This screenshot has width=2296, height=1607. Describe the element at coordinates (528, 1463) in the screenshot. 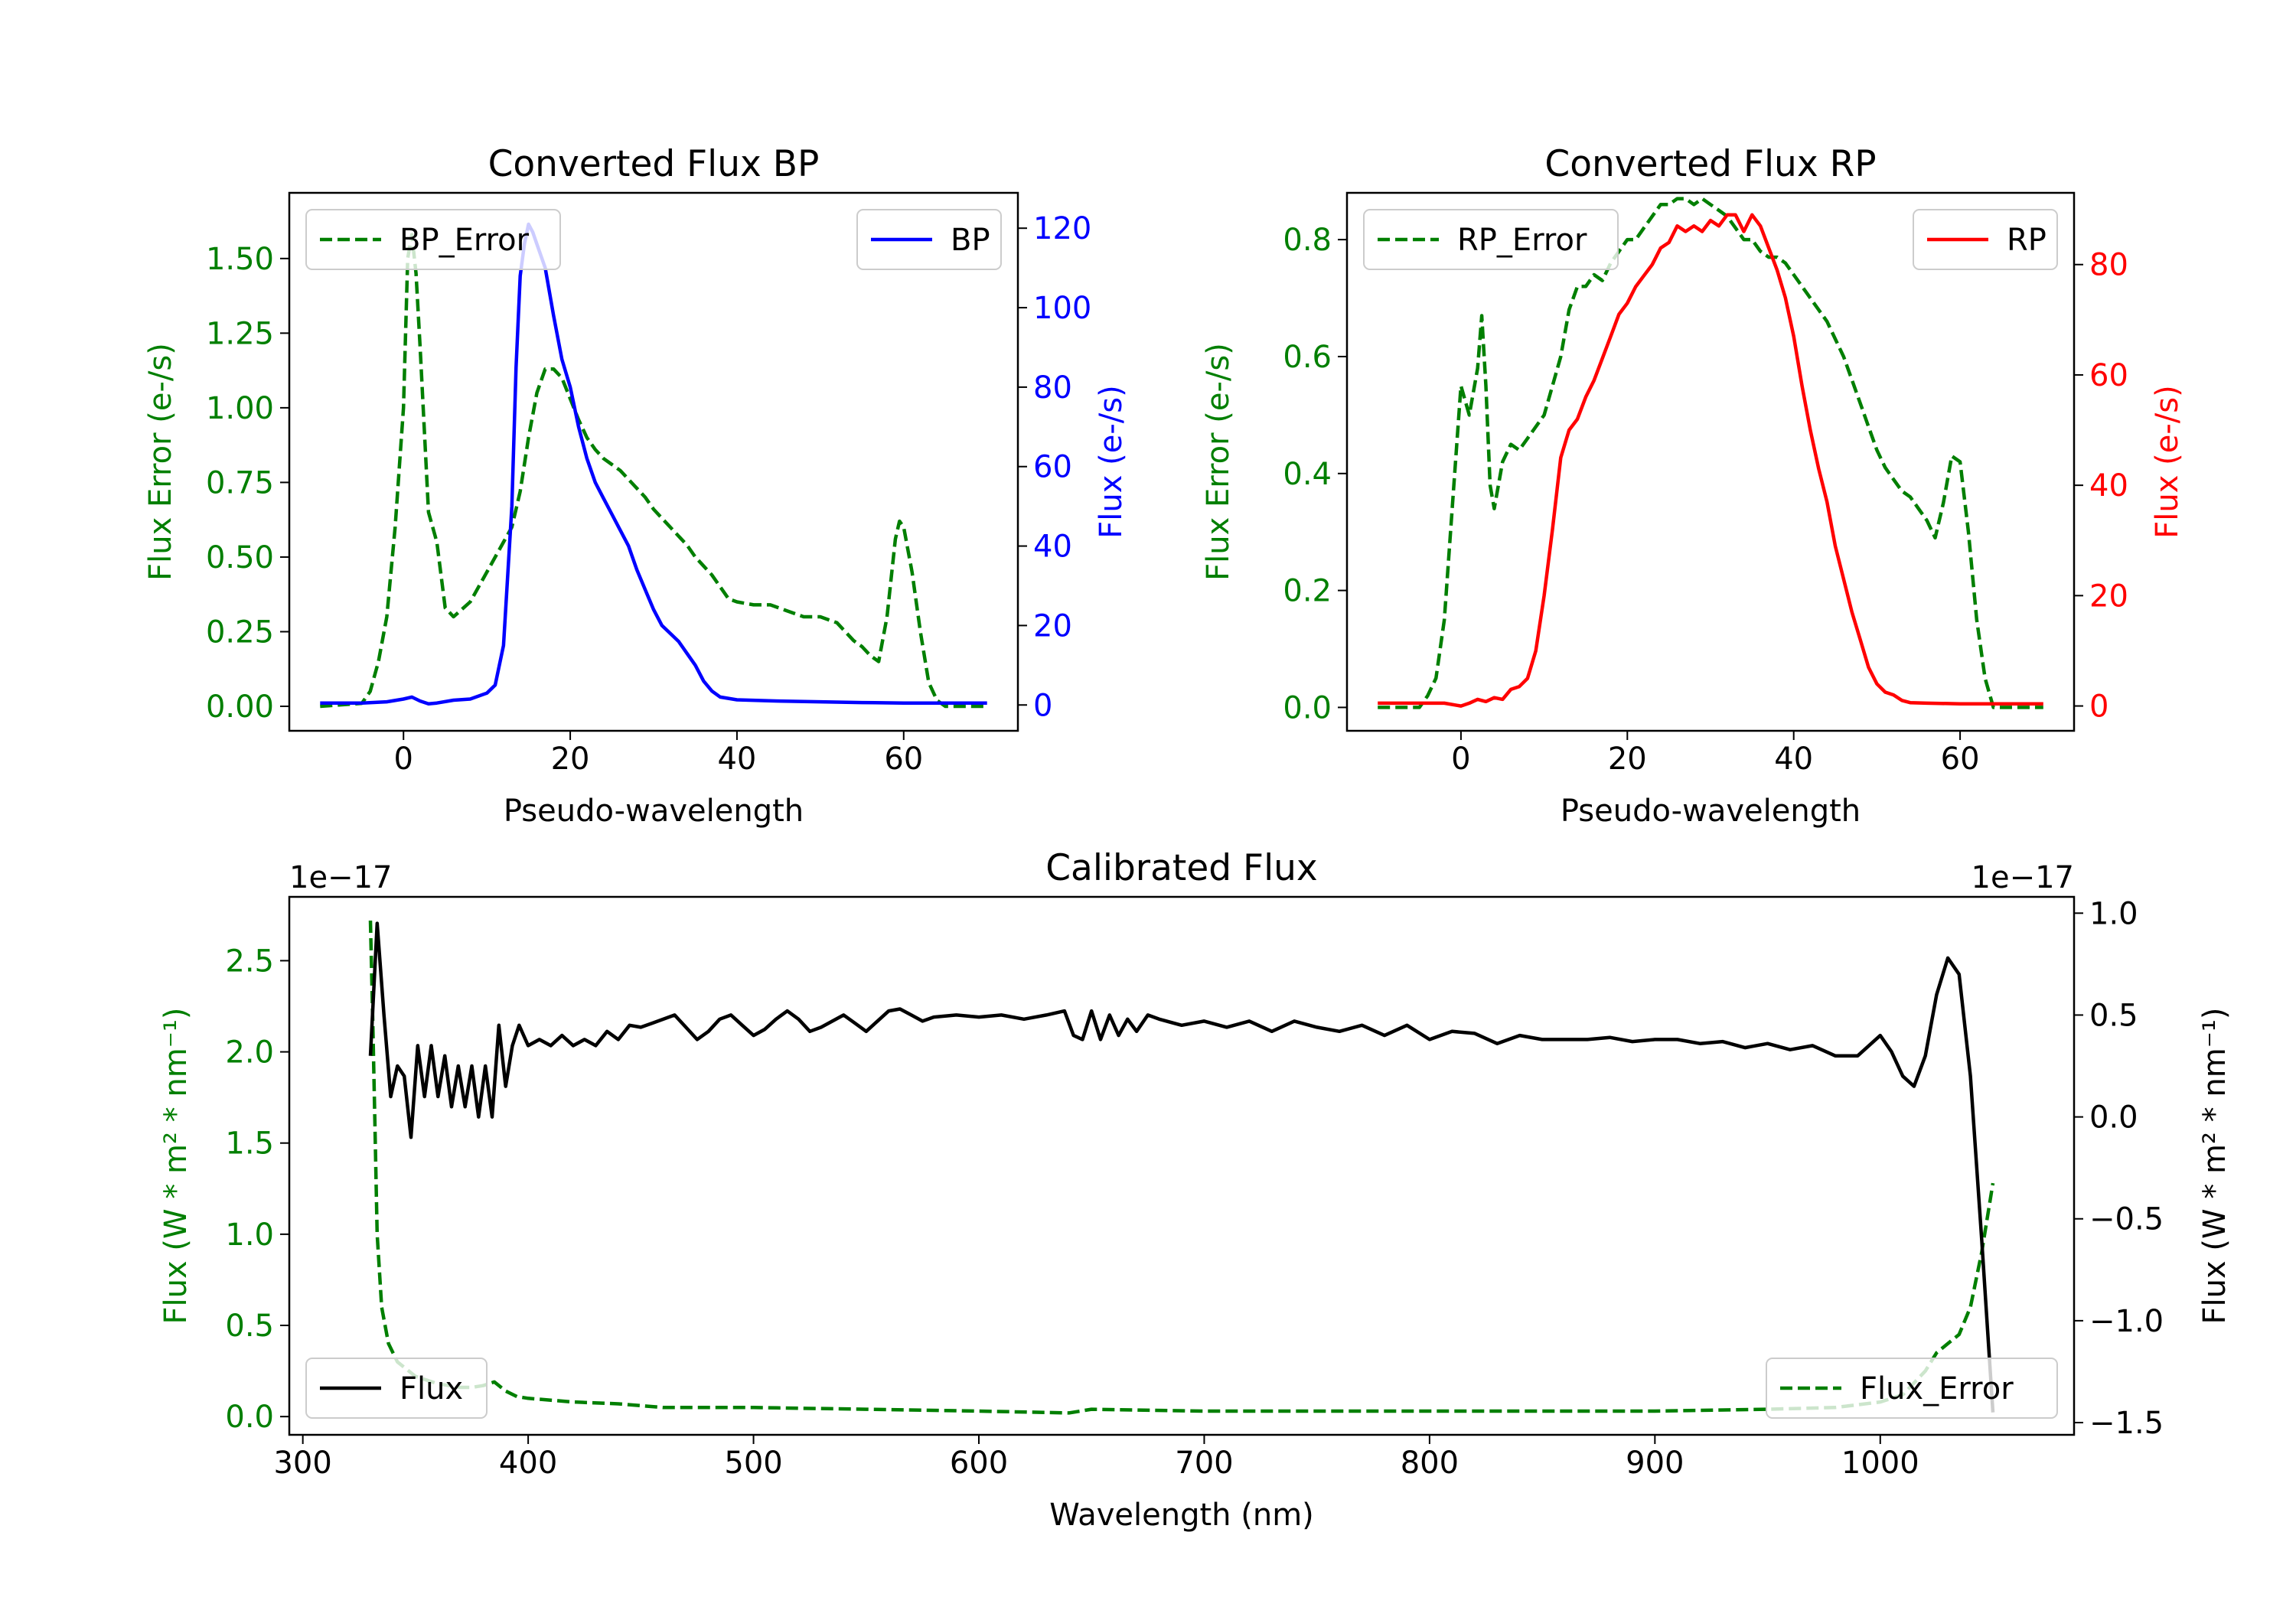

I see `cal-xtick-label: 400` at that location.